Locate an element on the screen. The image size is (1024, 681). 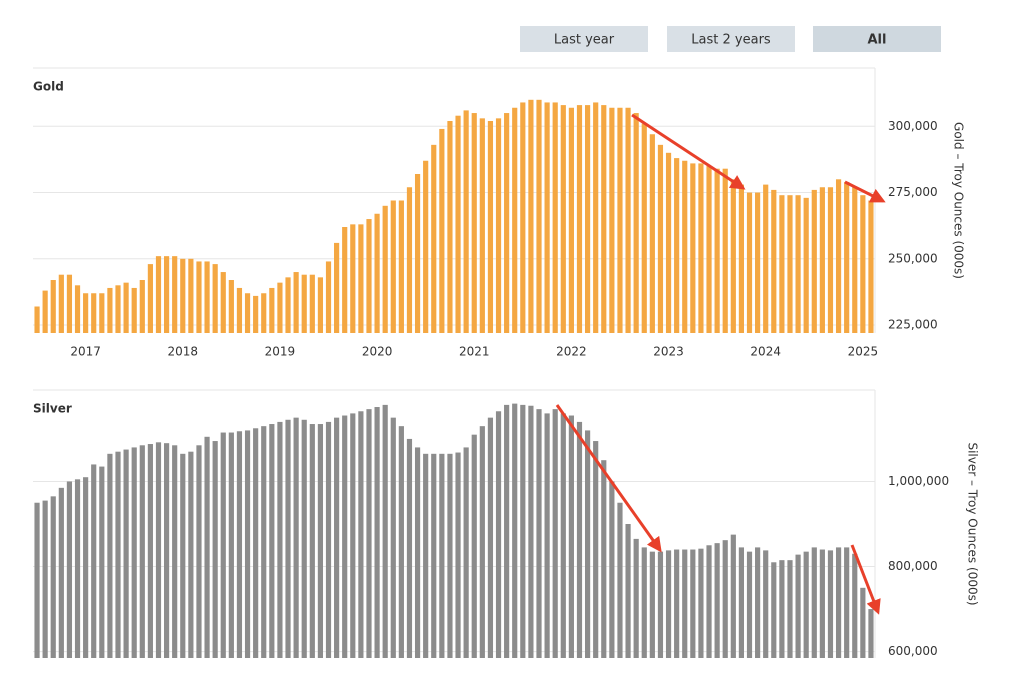
x-tick-label: 2017 is located at coordinates (85, 352).